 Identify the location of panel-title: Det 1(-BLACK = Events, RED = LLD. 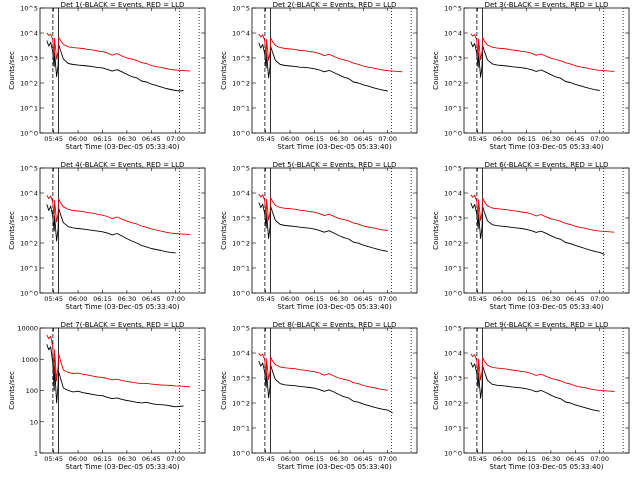
(123, 5).